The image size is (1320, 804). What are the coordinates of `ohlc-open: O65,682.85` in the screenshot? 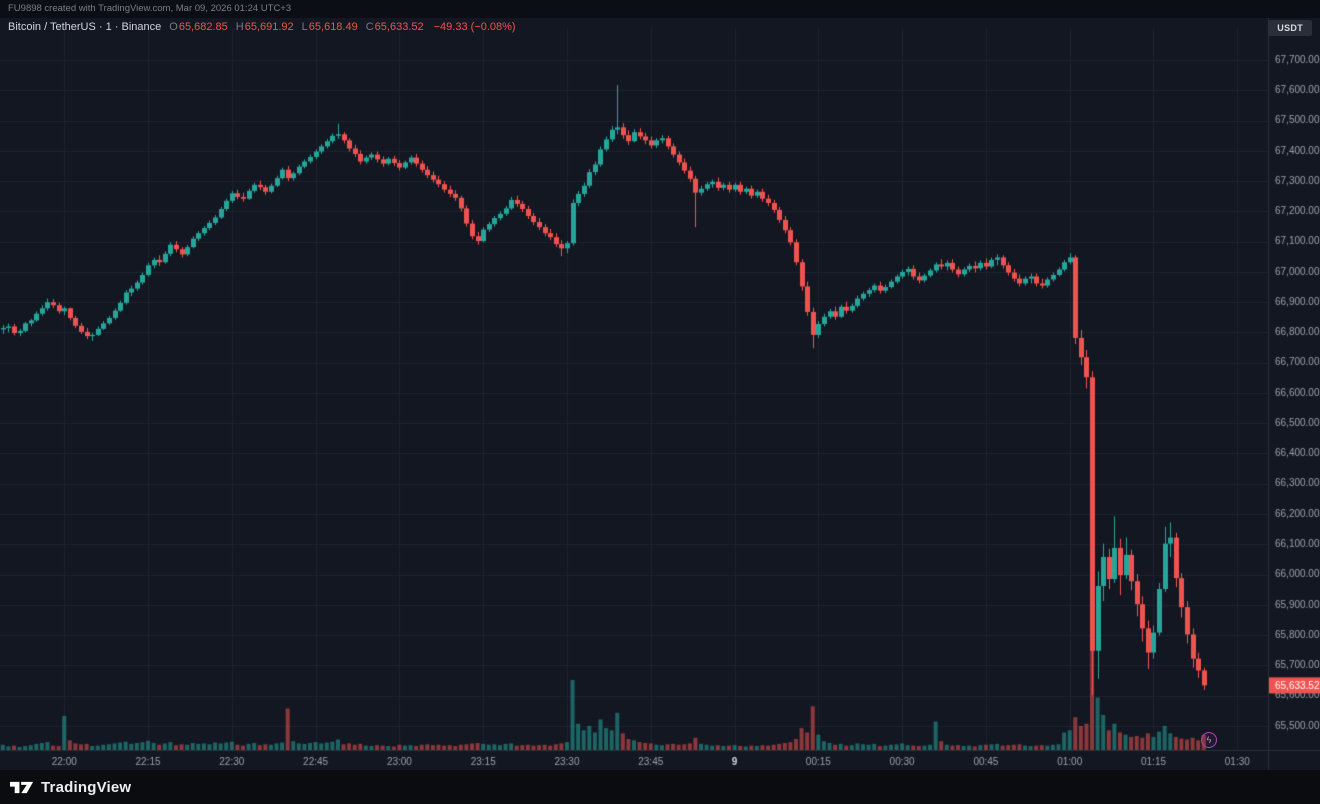 It's located at (198, 27).